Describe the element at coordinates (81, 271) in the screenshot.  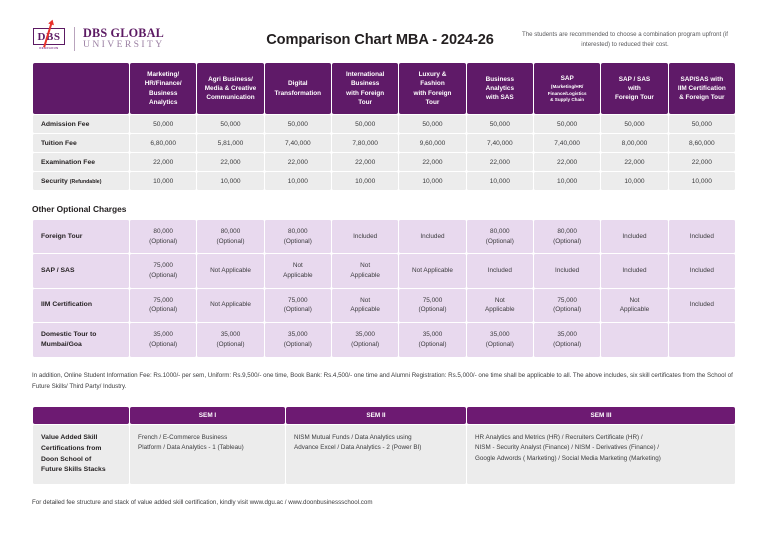
I see `optional-row-label: SAP / SAS` at that location.